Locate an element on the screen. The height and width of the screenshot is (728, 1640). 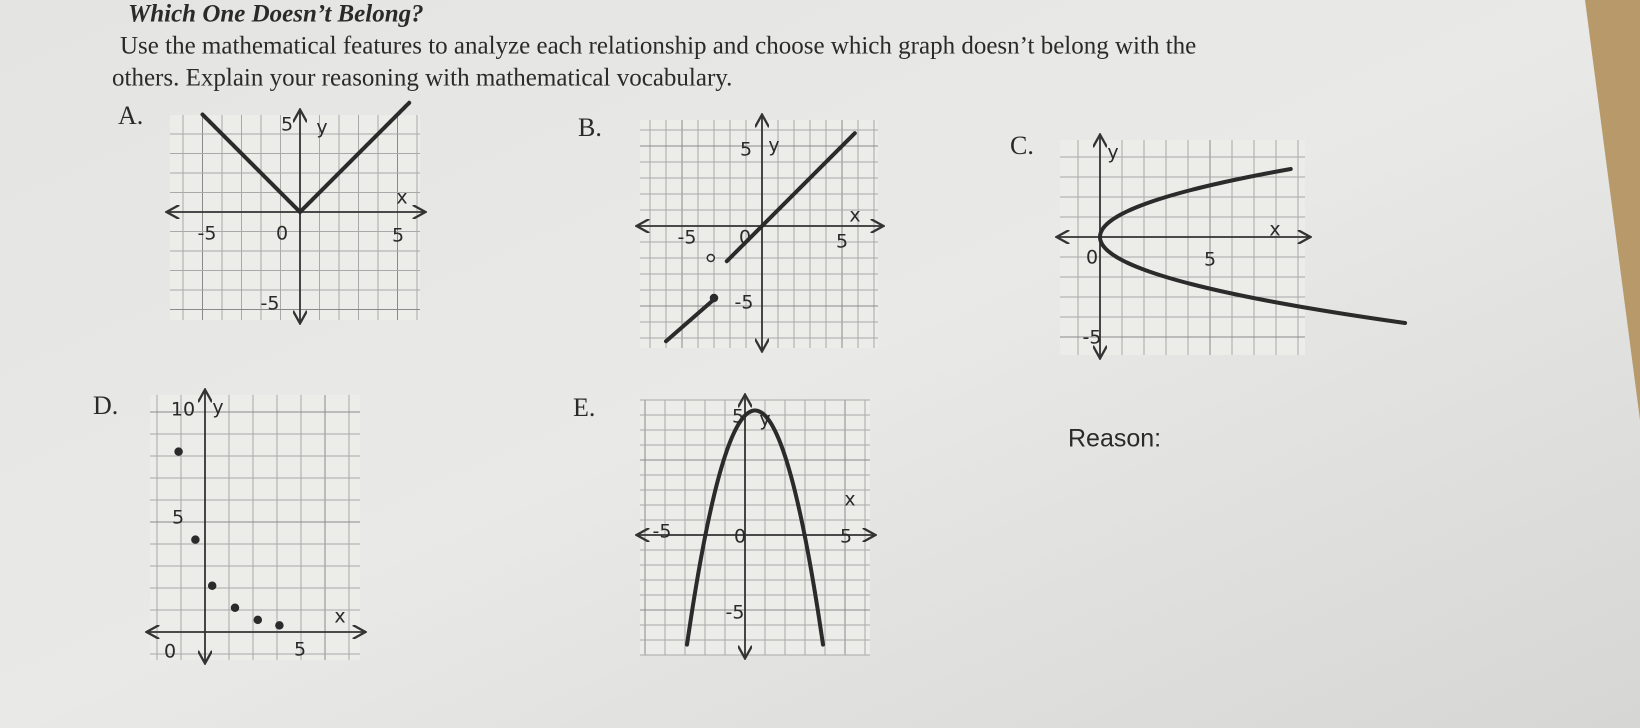
graph: A. 5 y x -5 0 5 -5 is located at coordinates (271, 211).